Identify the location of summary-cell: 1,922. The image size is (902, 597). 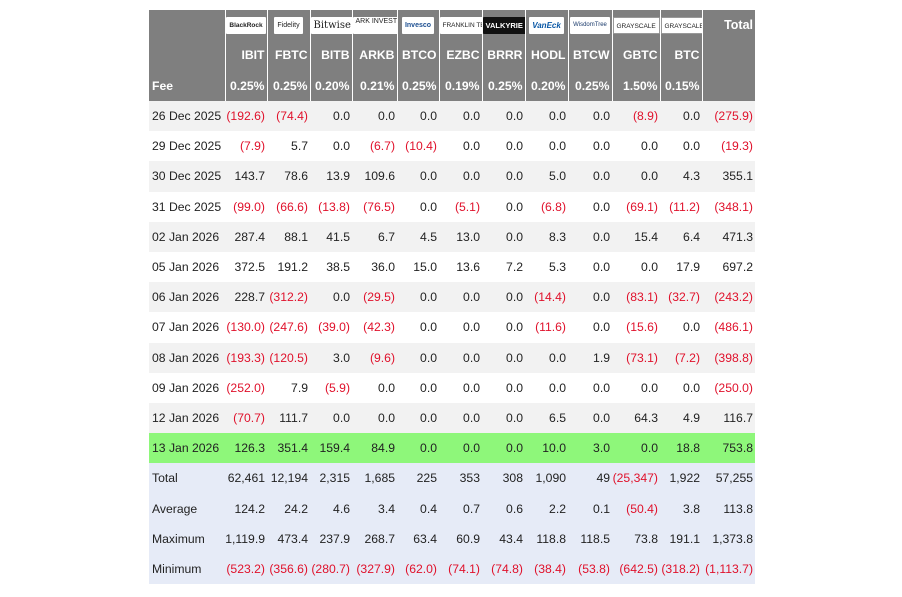
(681, 478).